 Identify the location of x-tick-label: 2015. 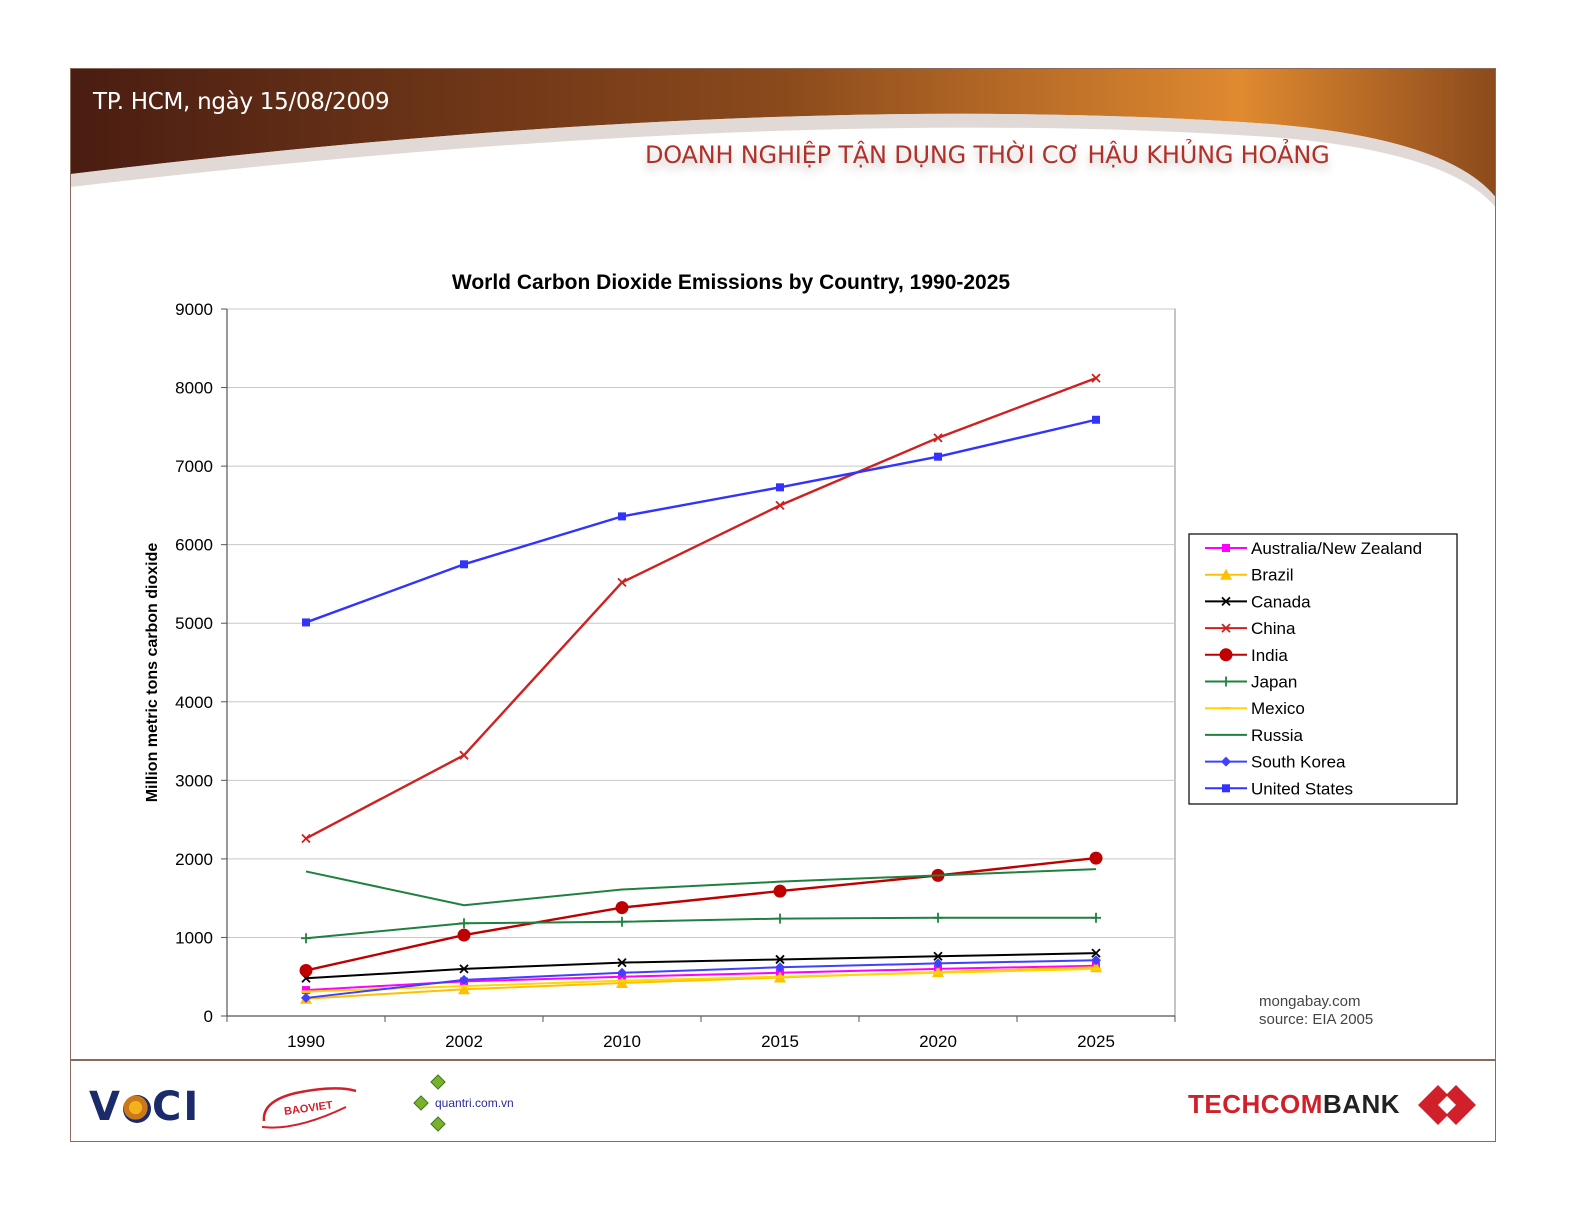
(780, 1041).